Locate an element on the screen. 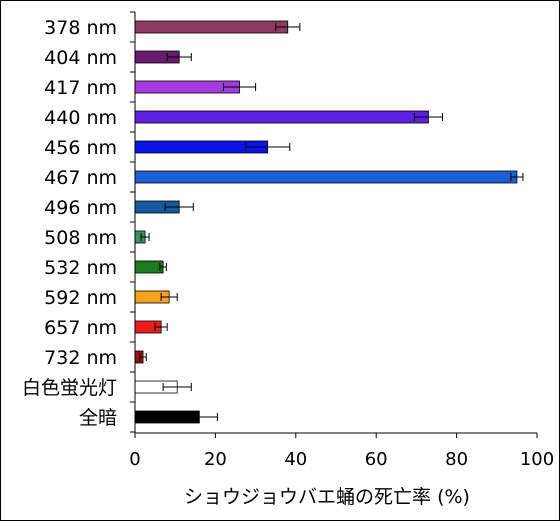 The width and height of the screenshot is (560, 521). category-label: 404 nm is located at coordinates (80, 58).